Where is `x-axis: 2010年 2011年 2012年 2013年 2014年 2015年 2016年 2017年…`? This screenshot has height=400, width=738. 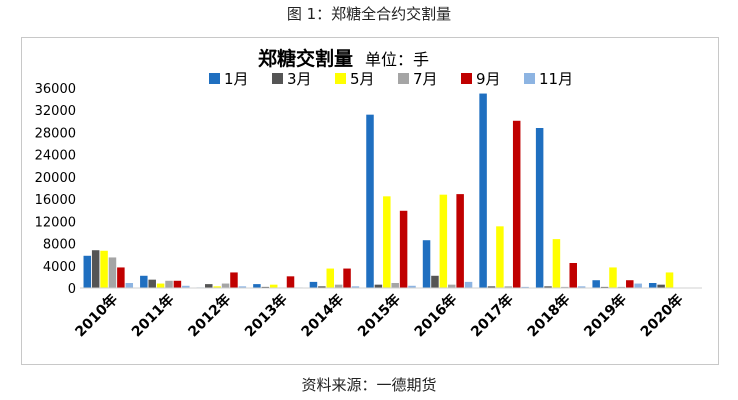 x-axis: 2010年 2011年 2012年 2013年 2014年 2015年 2016年 2017年… is located at coordinates (387, 313).